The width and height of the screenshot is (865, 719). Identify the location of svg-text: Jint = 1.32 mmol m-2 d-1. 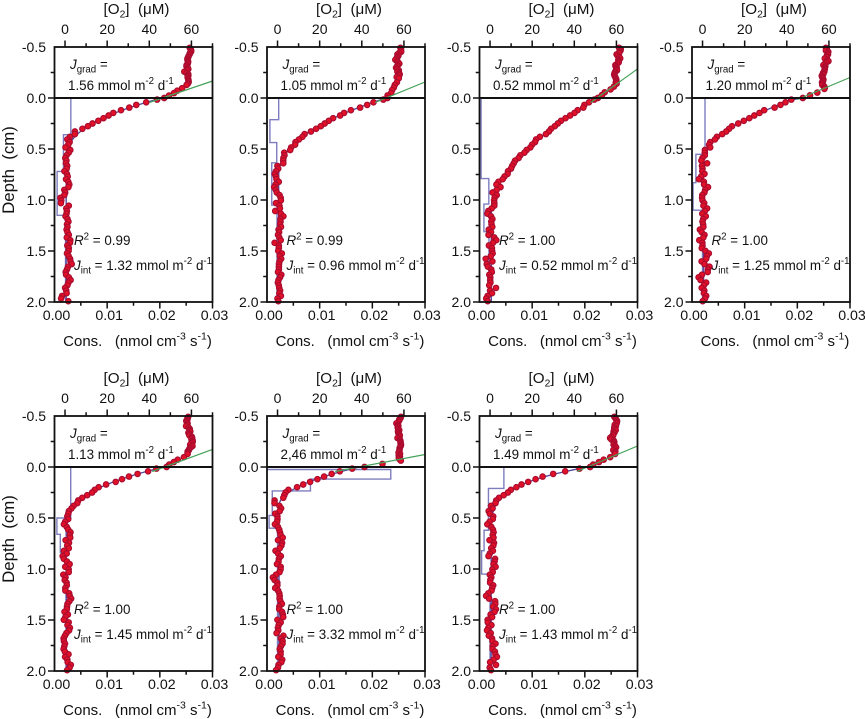
(142, 266).